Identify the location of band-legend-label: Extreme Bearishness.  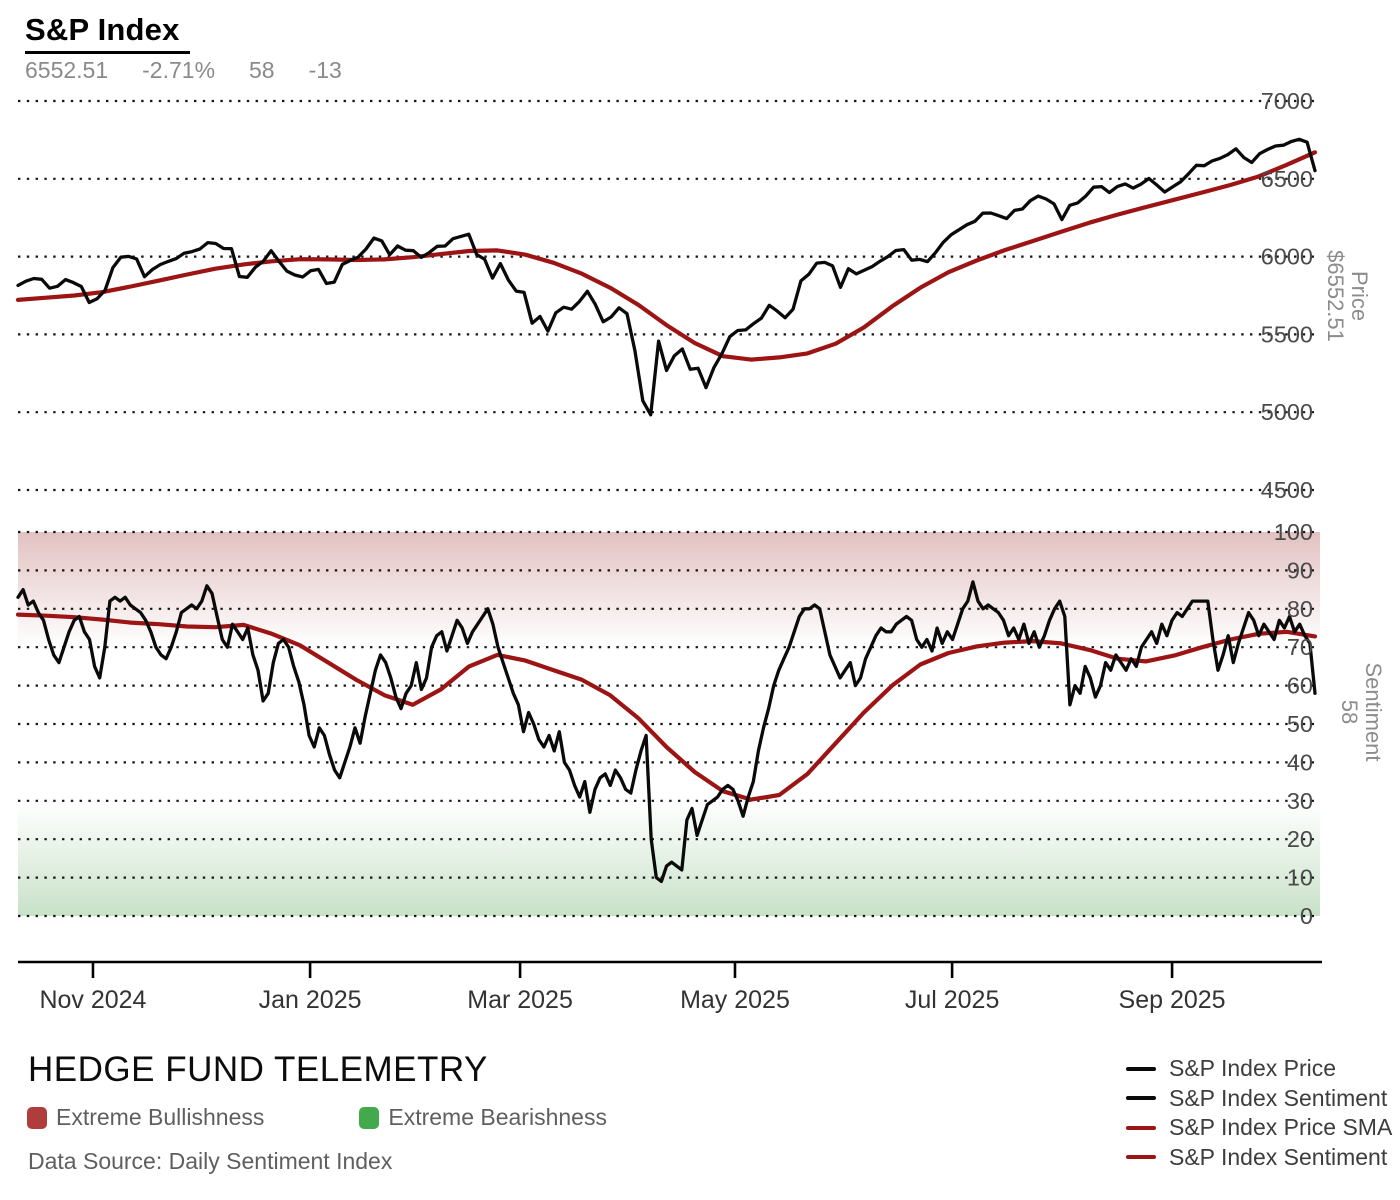
(497, 1117).